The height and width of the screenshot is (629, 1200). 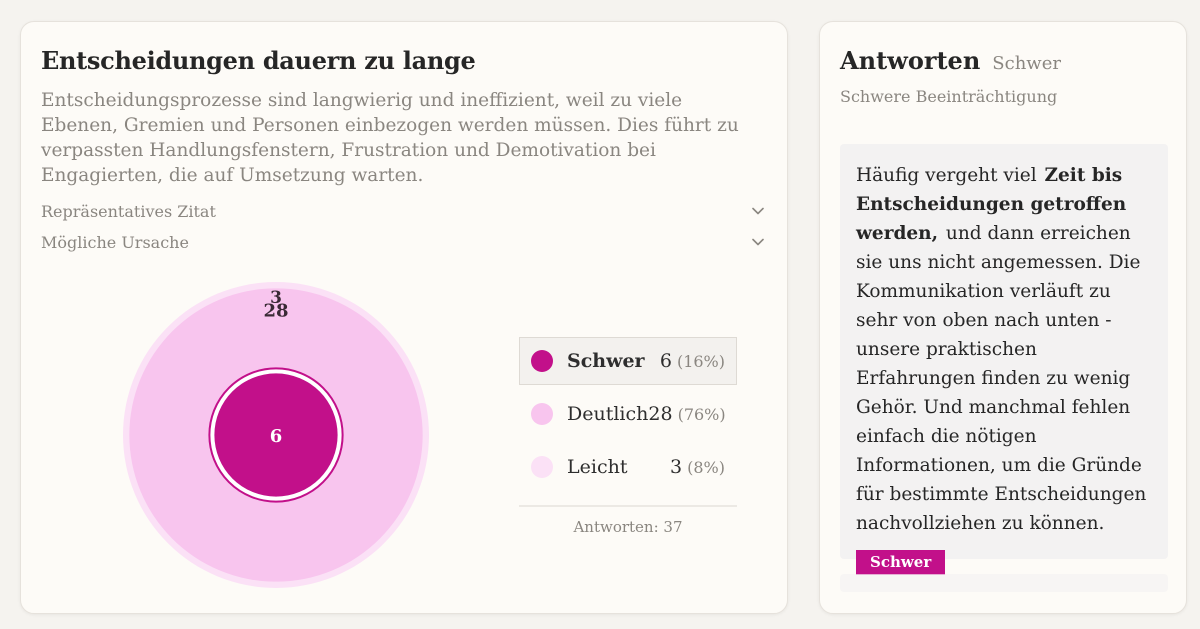 I want to click on legend-percent: (76%), so click(x=701, y=414).